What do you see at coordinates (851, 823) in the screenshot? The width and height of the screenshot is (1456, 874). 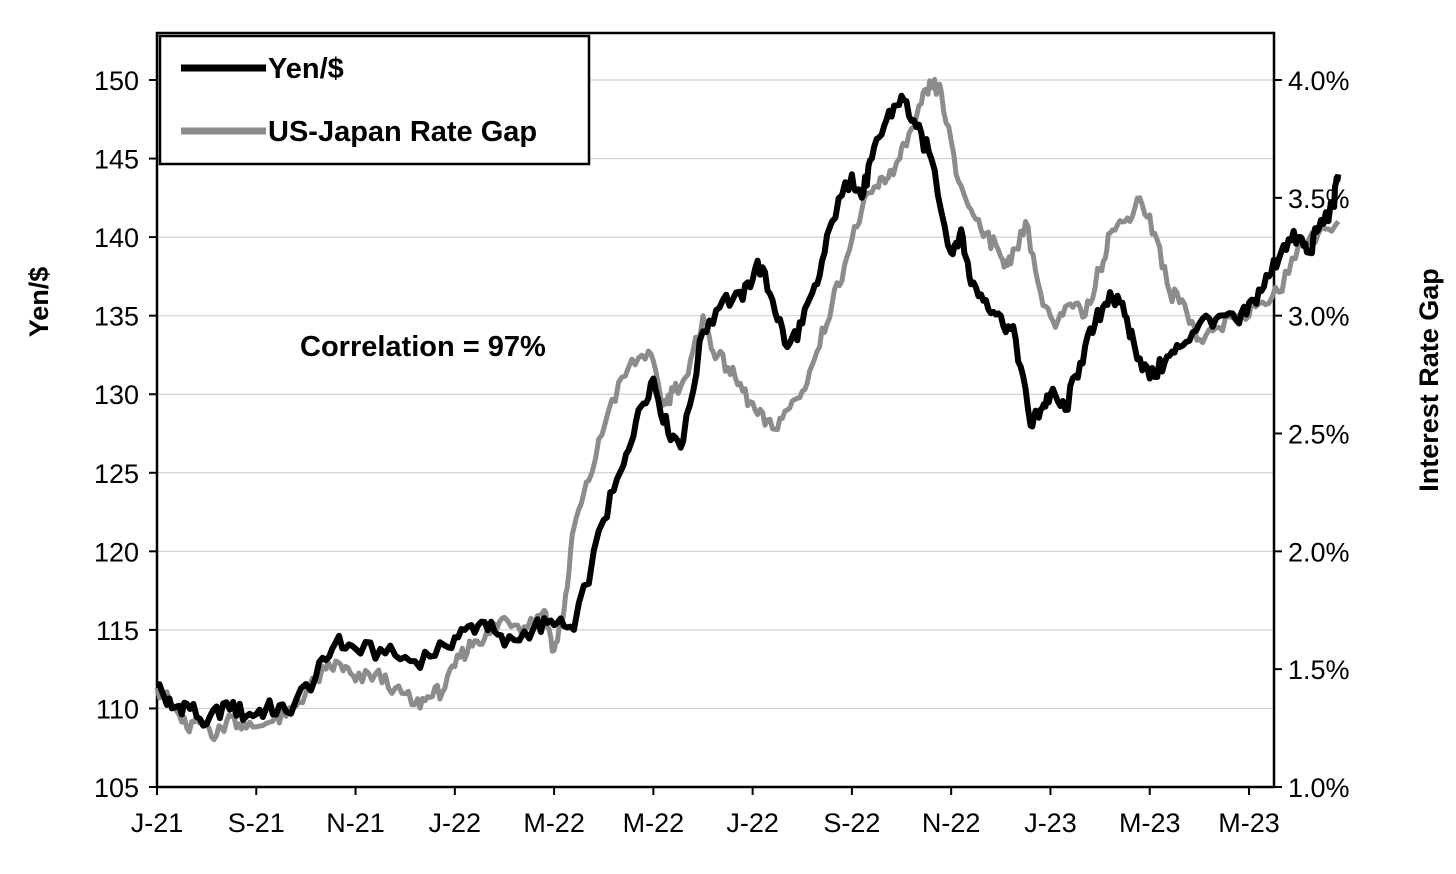 I see `x-tick-label: S-22` at bounding box center [851, 823].